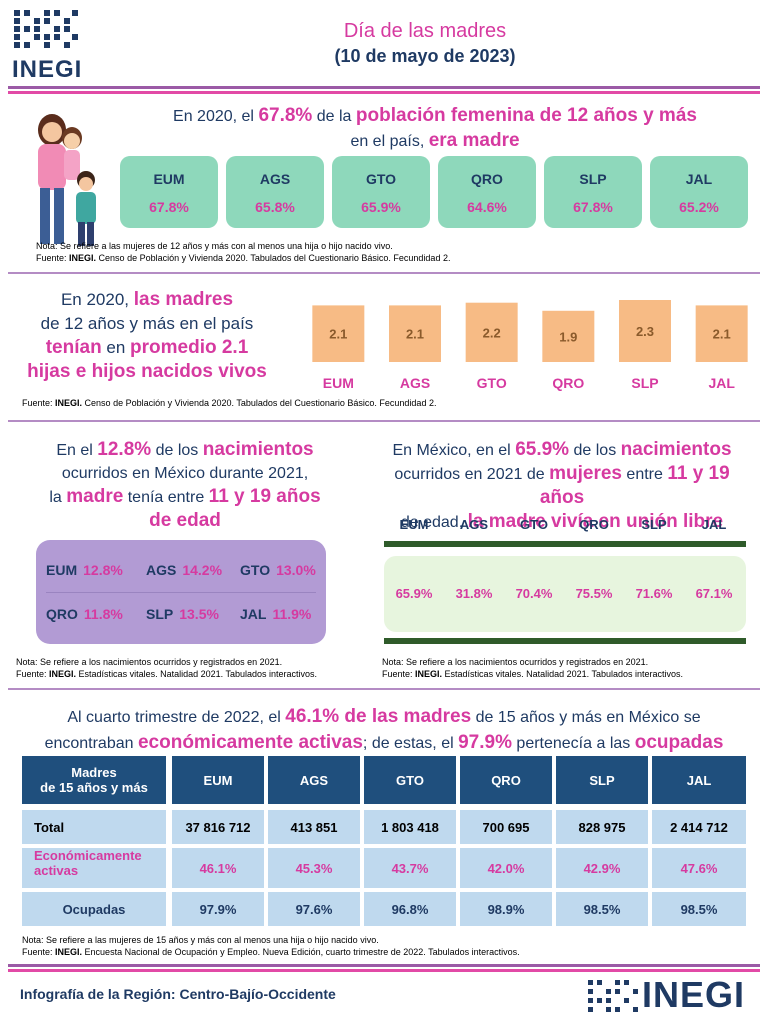 Image resolution: width=768 pixels, height=1024 pixels. Describe the element at coordinates (185, 520) in the screenshot. I see `s3l-highlight-of-age: de edad` at that location.